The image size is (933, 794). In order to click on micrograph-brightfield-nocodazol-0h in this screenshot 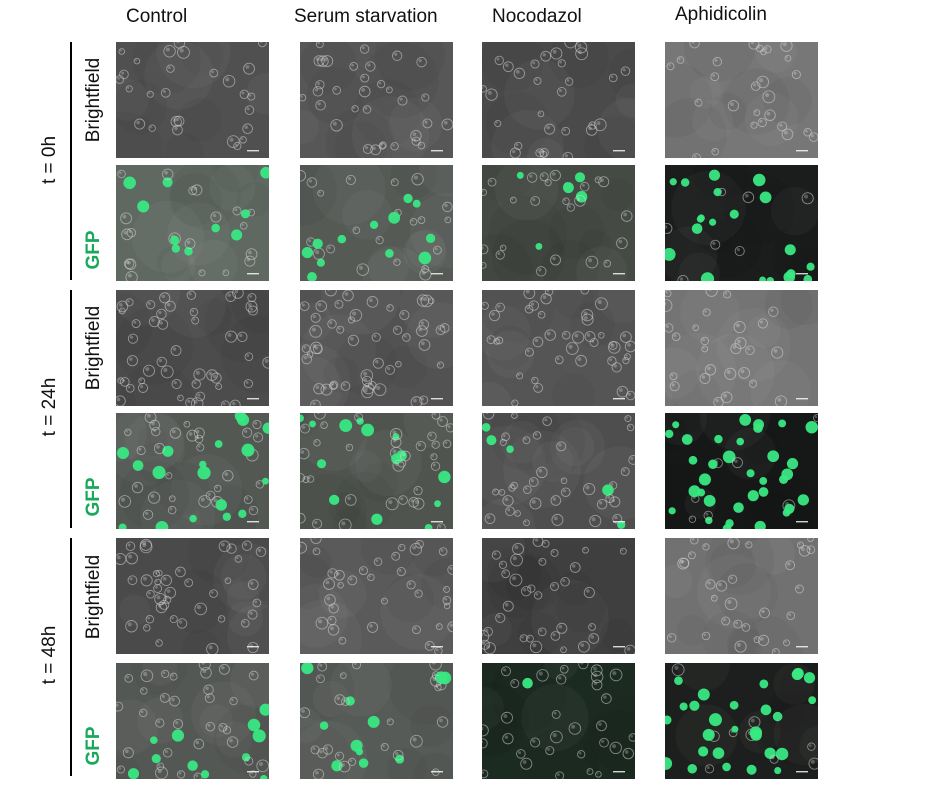, I will do `click(558, 100)`.